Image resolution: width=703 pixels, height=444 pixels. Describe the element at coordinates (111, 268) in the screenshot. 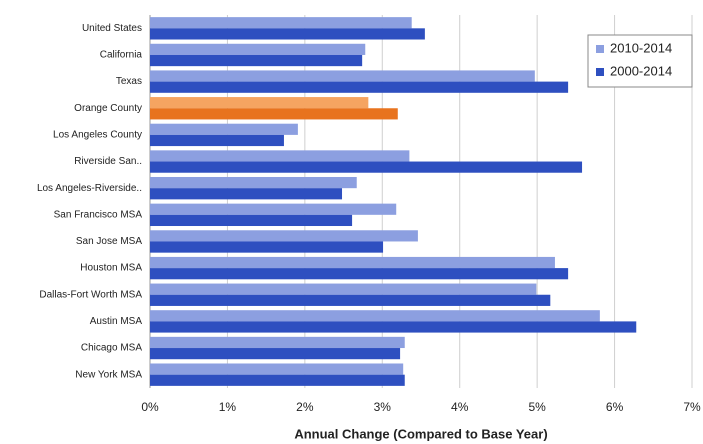

I see `y-tick-label: Houston MSA` at that location.